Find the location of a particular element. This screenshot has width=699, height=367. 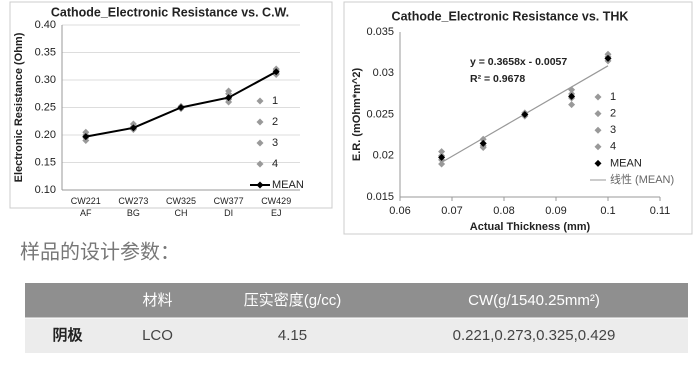

y-axis-label: E.R. (mOhm*m^2) is located at coordinates (357, 115).